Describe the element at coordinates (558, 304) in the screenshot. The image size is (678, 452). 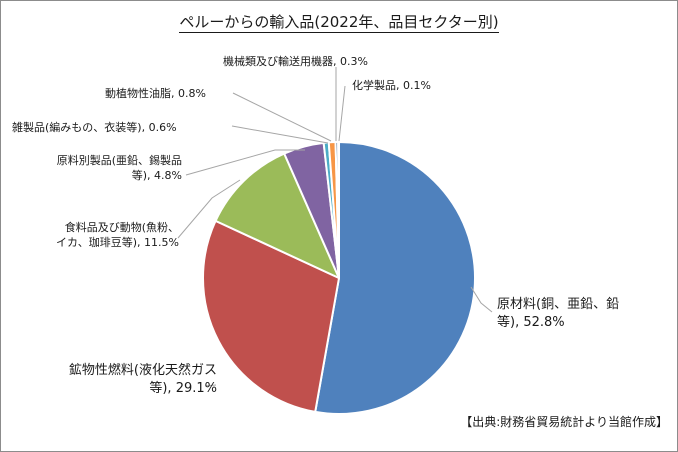
I see `slice-label-line: 原材料(銅、亜鉛、鉛` at that location.